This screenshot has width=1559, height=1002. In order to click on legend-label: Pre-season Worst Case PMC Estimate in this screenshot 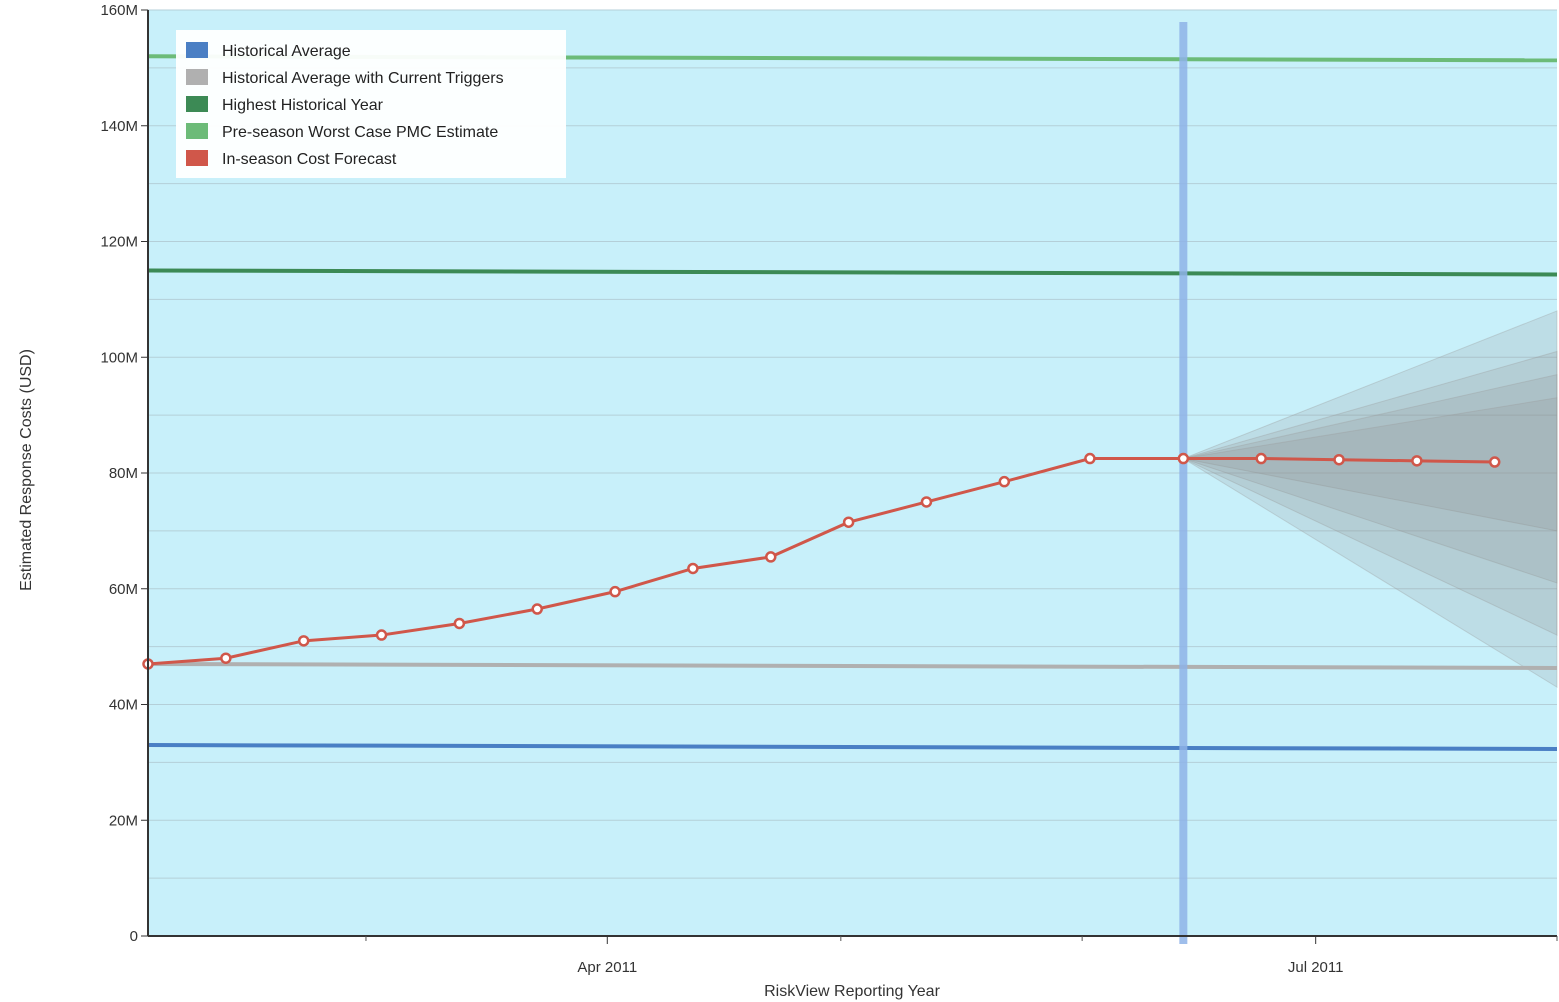, I will do `click(360, 132)`.